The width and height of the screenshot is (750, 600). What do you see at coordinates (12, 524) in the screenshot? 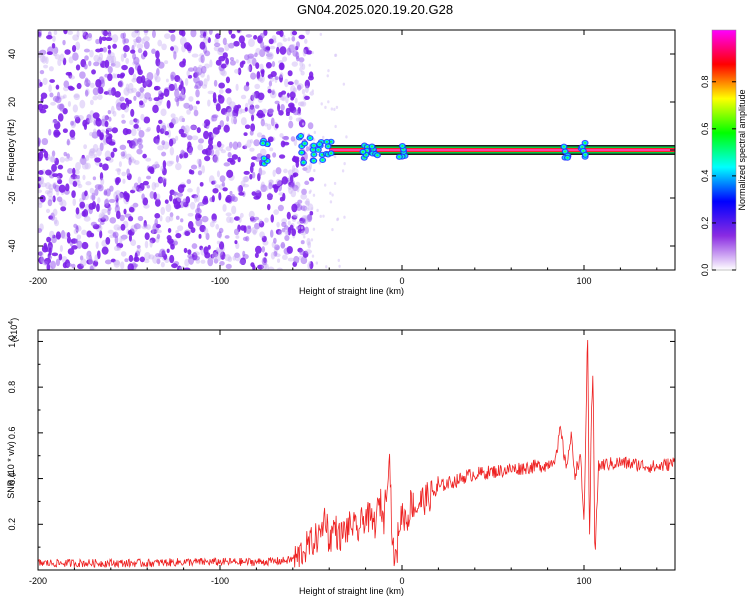
I see `bottom-y-tick-label: 0.2` at bounding box center [12, 524].